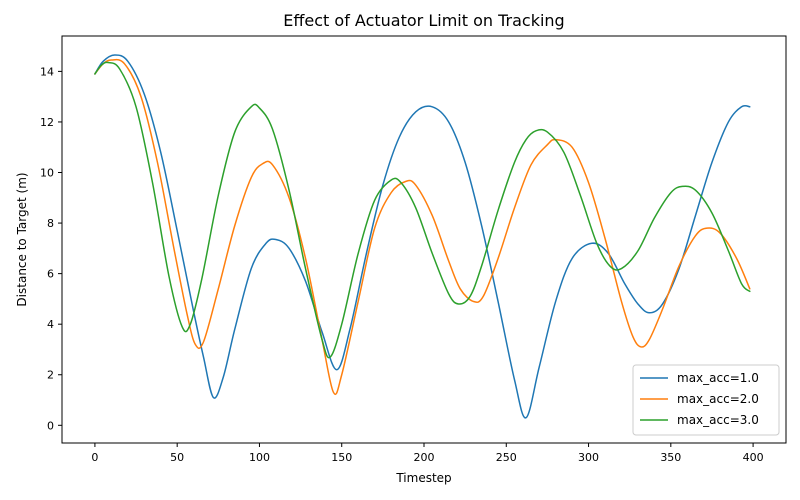 The image size is (800, 500). Describe the element at coordinates (177, 457) in the screenshot. I see `x-tick-label: 50` at that location.